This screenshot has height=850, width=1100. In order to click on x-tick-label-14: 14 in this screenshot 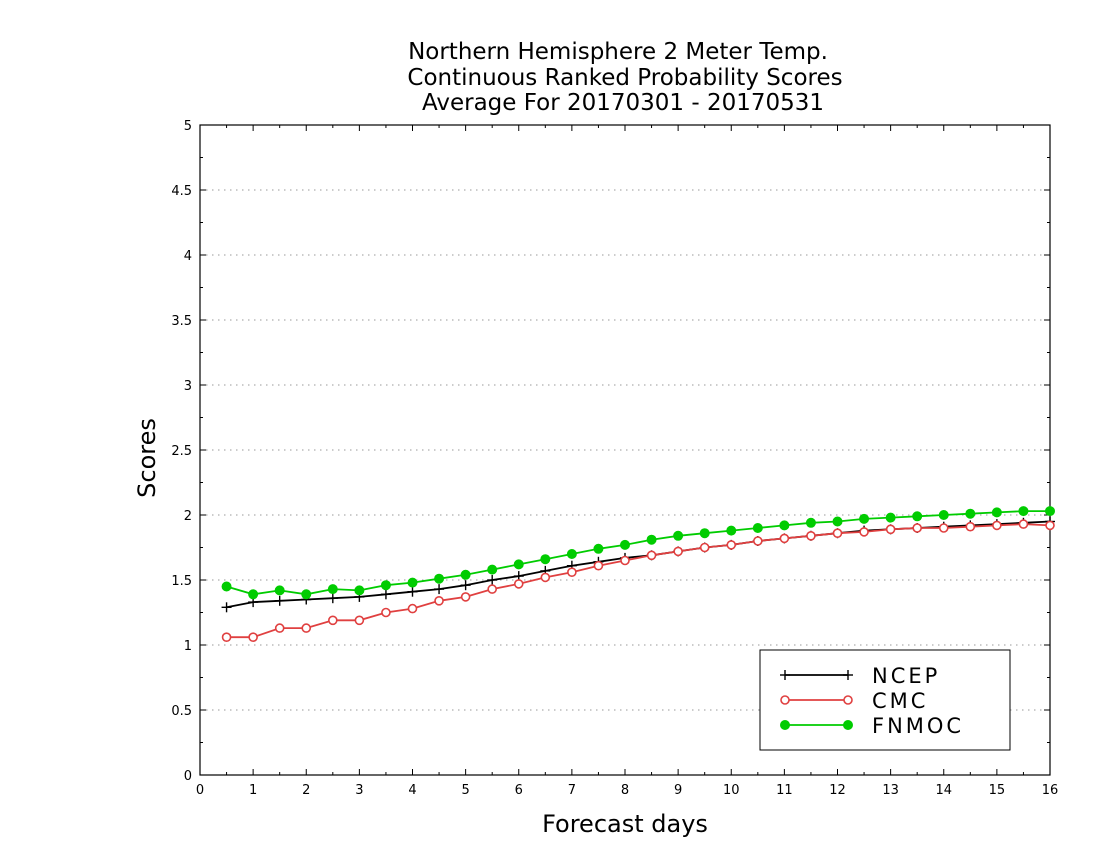, I will do `click(943, 790)`.